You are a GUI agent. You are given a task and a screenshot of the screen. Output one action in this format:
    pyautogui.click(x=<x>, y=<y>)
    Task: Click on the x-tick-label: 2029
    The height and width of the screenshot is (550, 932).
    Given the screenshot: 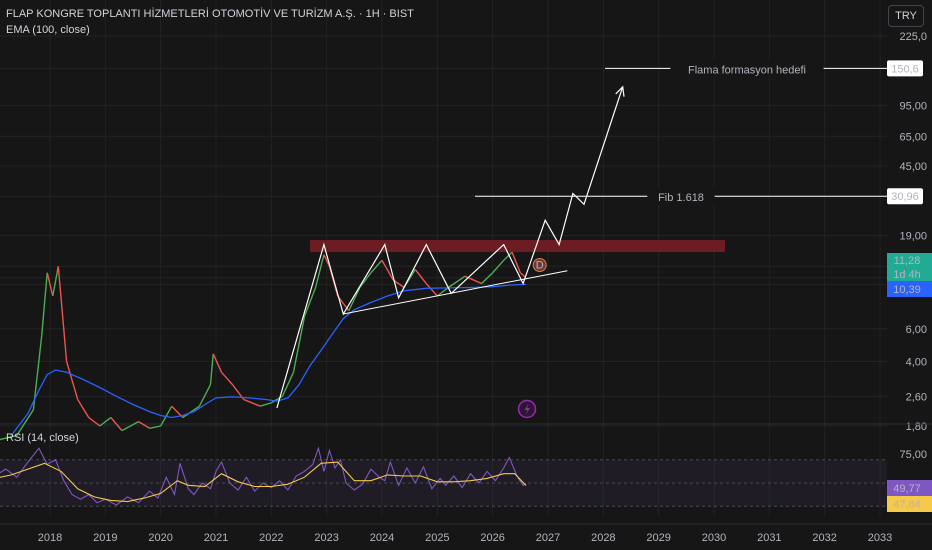 What is the action you would take?
    pyautogui.click(x=658, y=538)
    